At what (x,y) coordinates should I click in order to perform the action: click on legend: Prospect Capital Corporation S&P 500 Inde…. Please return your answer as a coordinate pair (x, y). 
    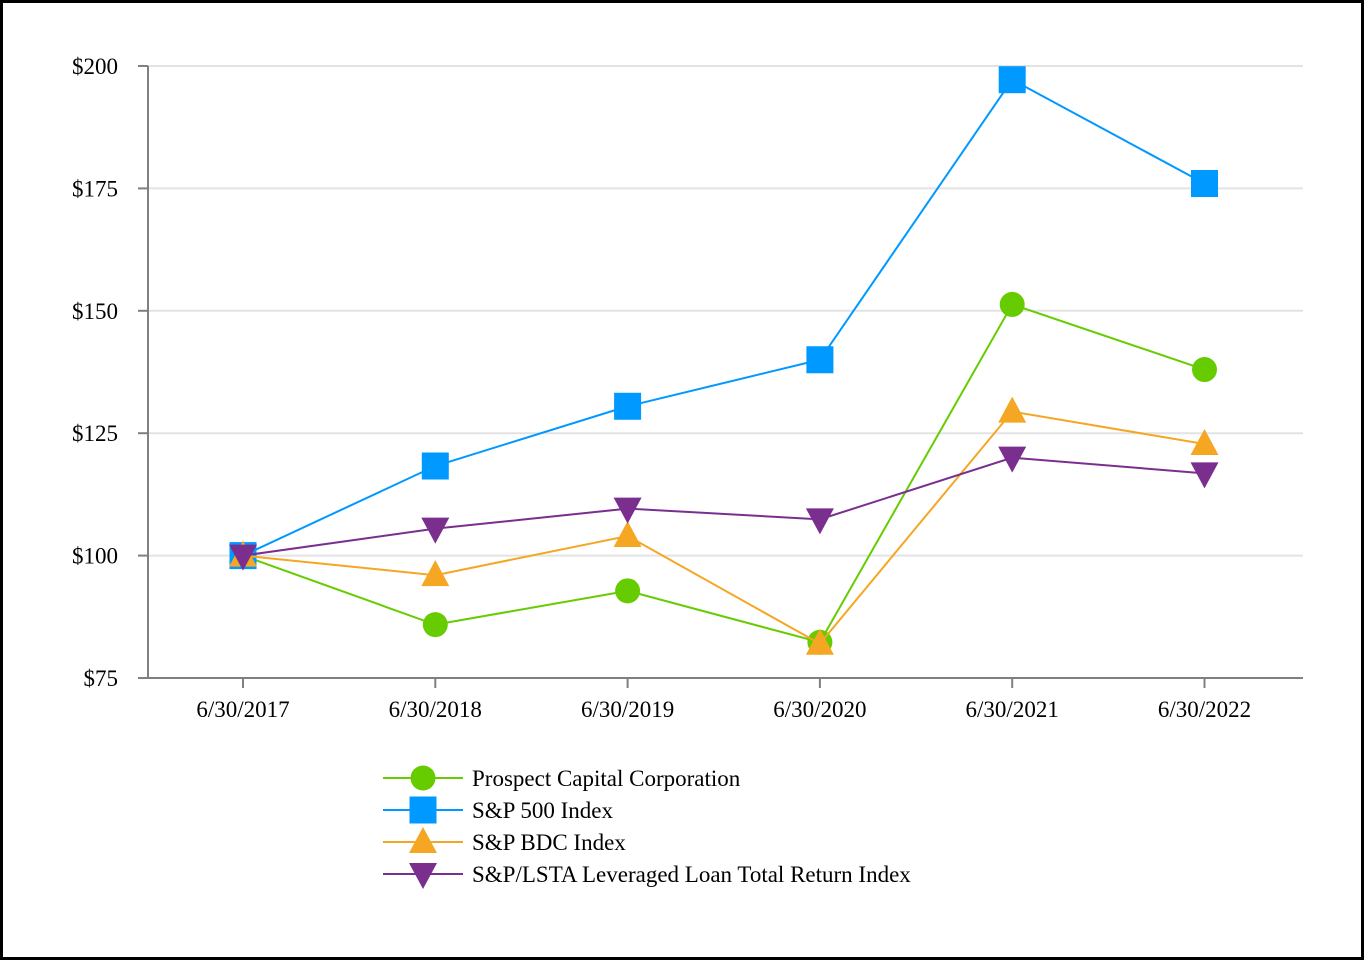
    Looking at the image, I should click on (647, 827).